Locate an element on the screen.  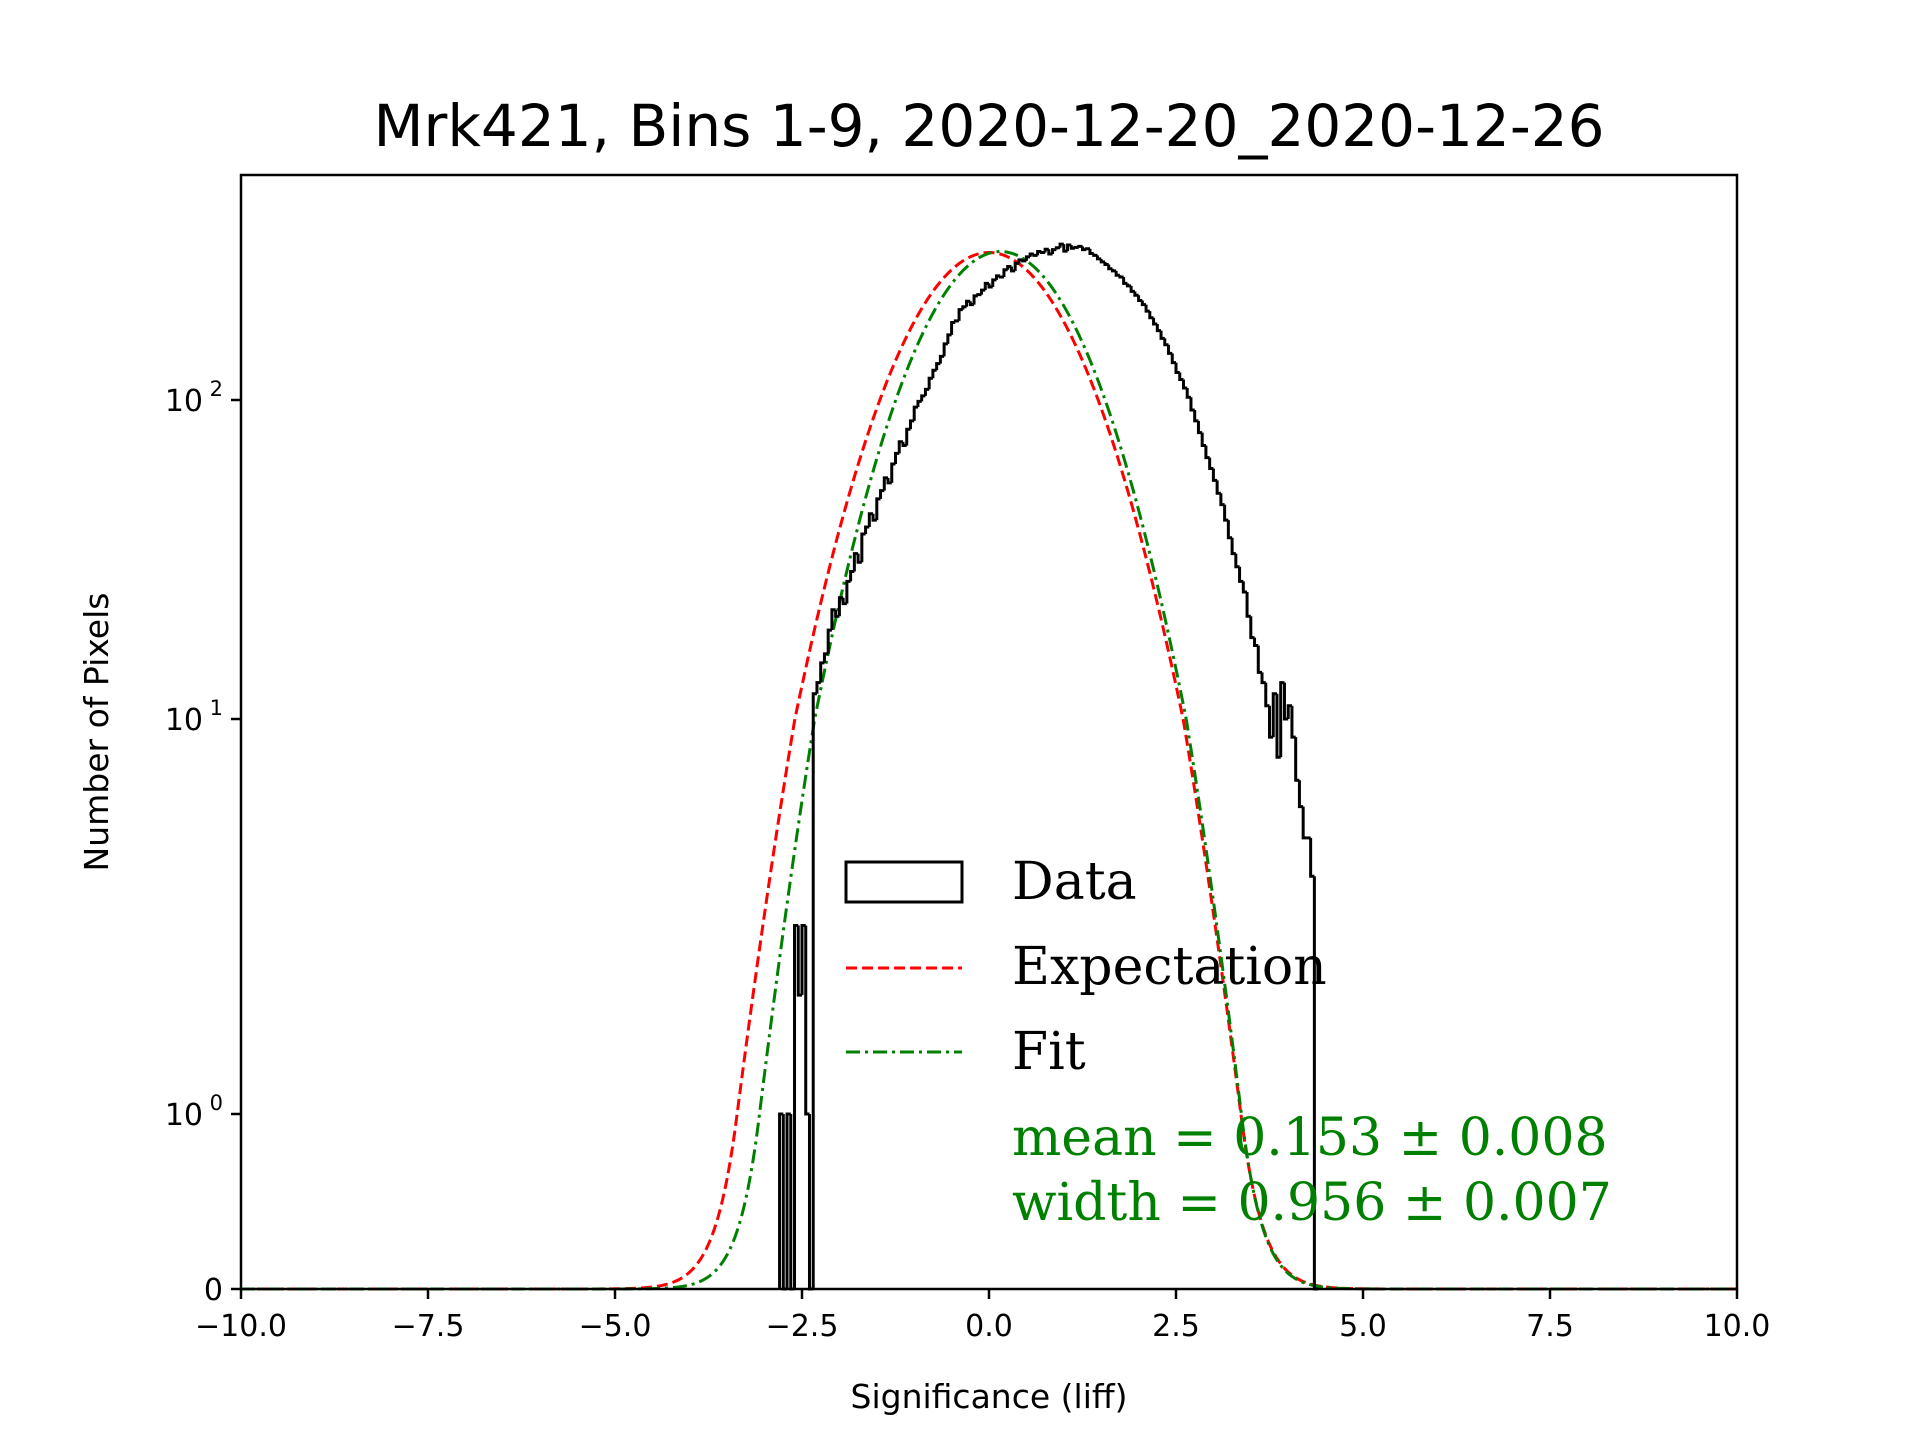
y-axis: 0 10 0 10 1 10 2 is located at coordinates (203, 842).